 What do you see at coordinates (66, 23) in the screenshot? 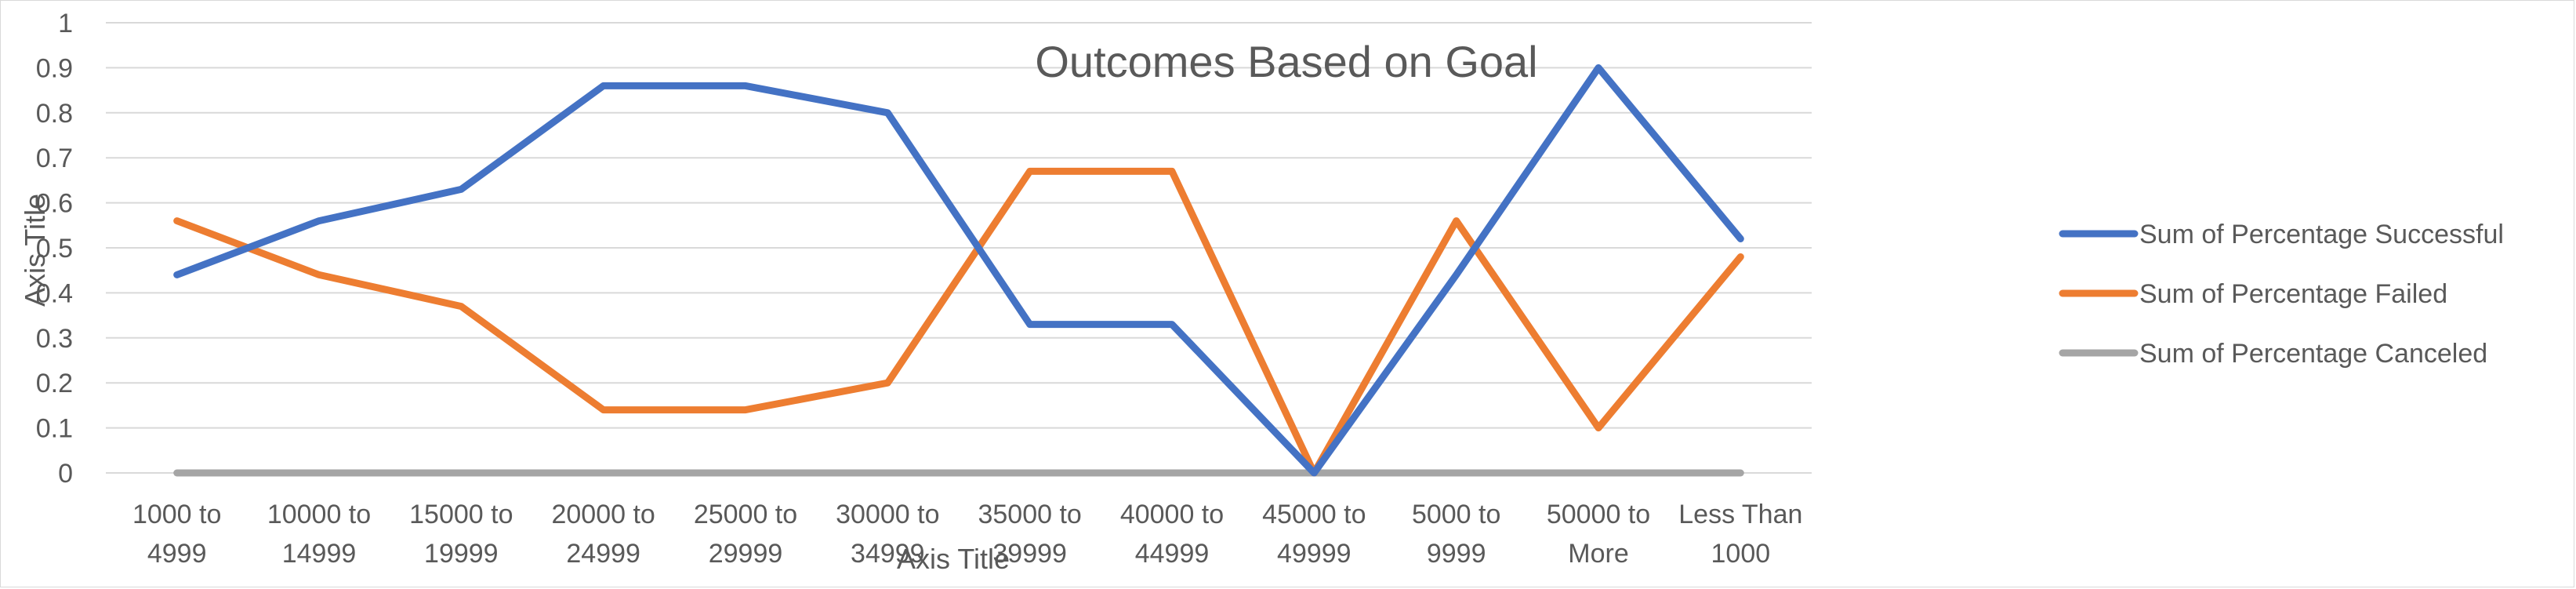
I see `y-tick-label: 1` at bounding box center [66, 23].